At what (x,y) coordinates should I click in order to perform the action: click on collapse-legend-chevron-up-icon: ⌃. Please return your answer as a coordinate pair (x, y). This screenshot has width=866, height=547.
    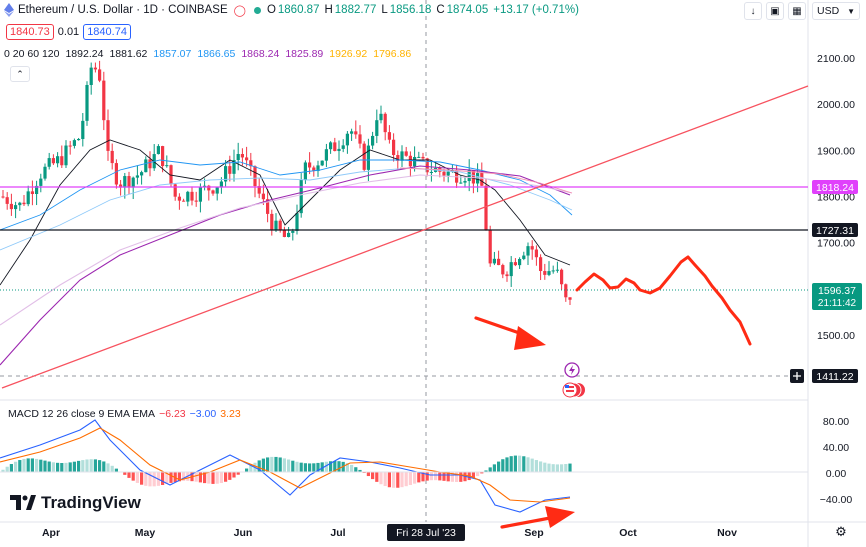
    Looking at the image, I should click on (20, 74).